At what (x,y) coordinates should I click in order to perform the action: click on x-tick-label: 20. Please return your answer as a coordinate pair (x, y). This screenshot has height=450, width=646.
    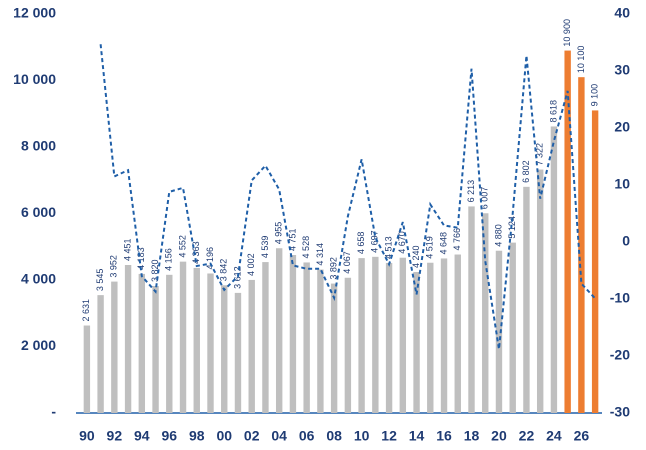
    Looking at the image, I should click on (499, 436).